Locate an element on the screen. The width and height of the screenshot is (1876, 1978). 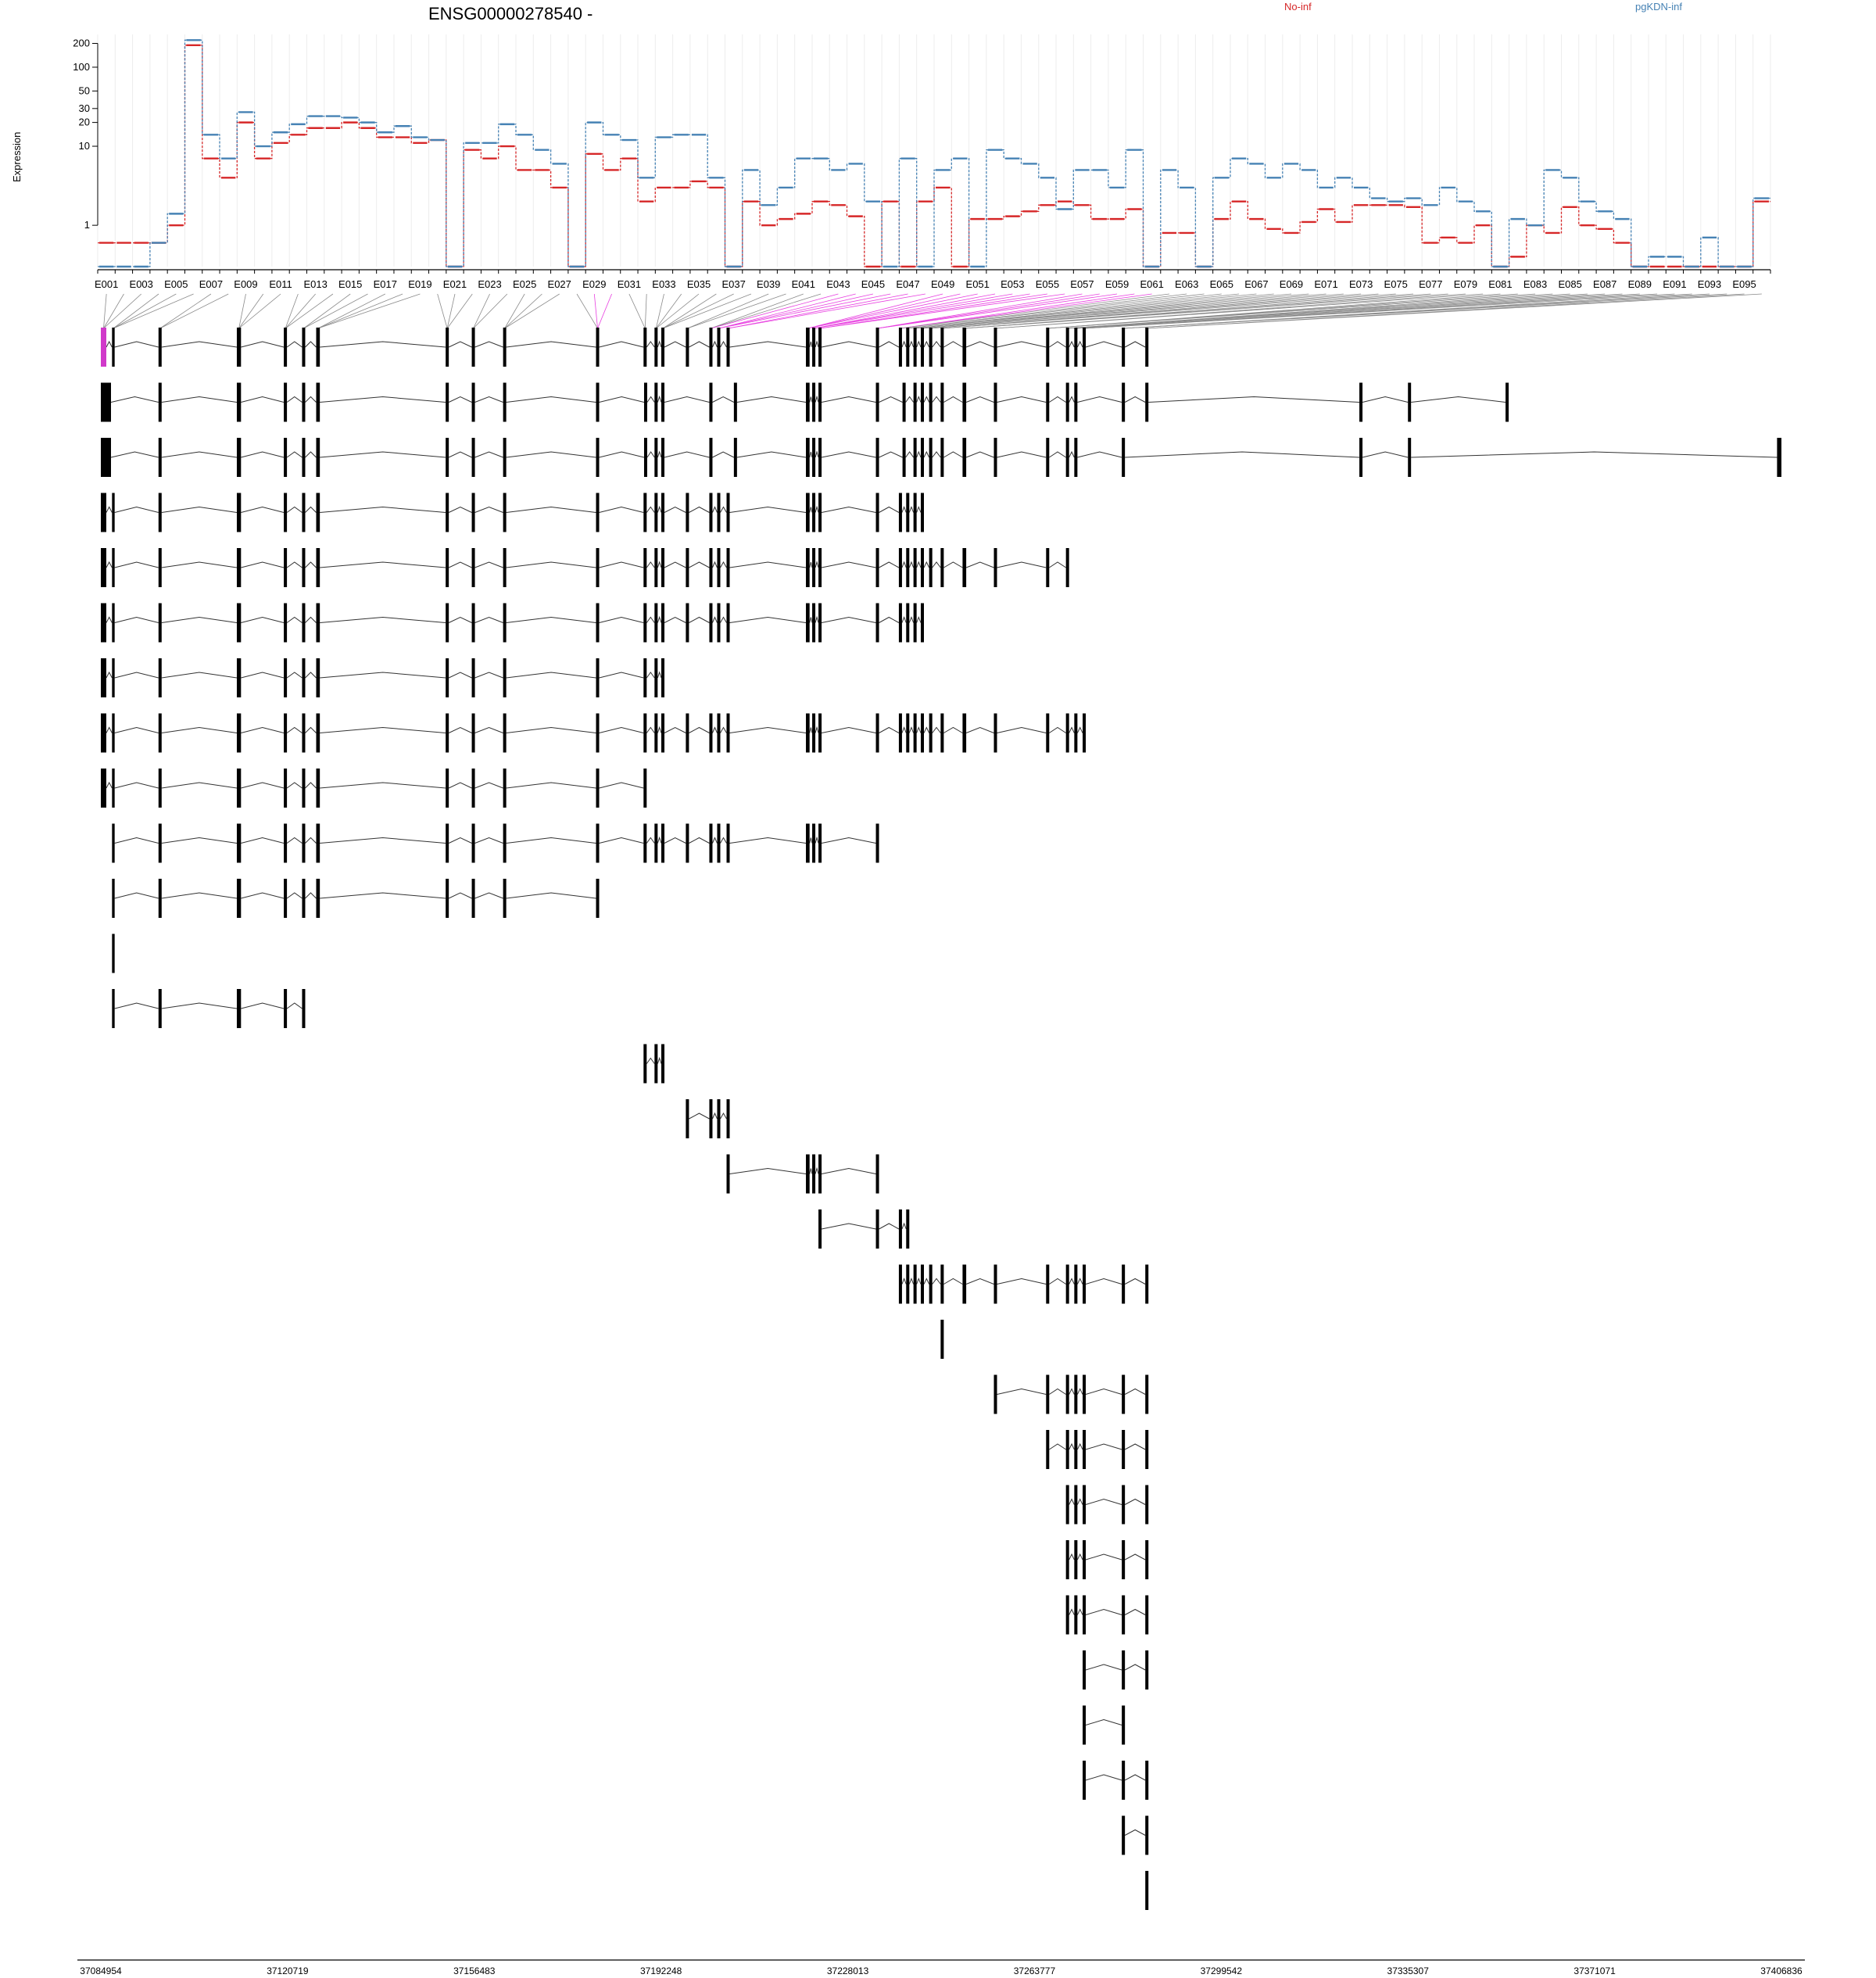
exon-label: E027 is located at coordinates (559, 284).